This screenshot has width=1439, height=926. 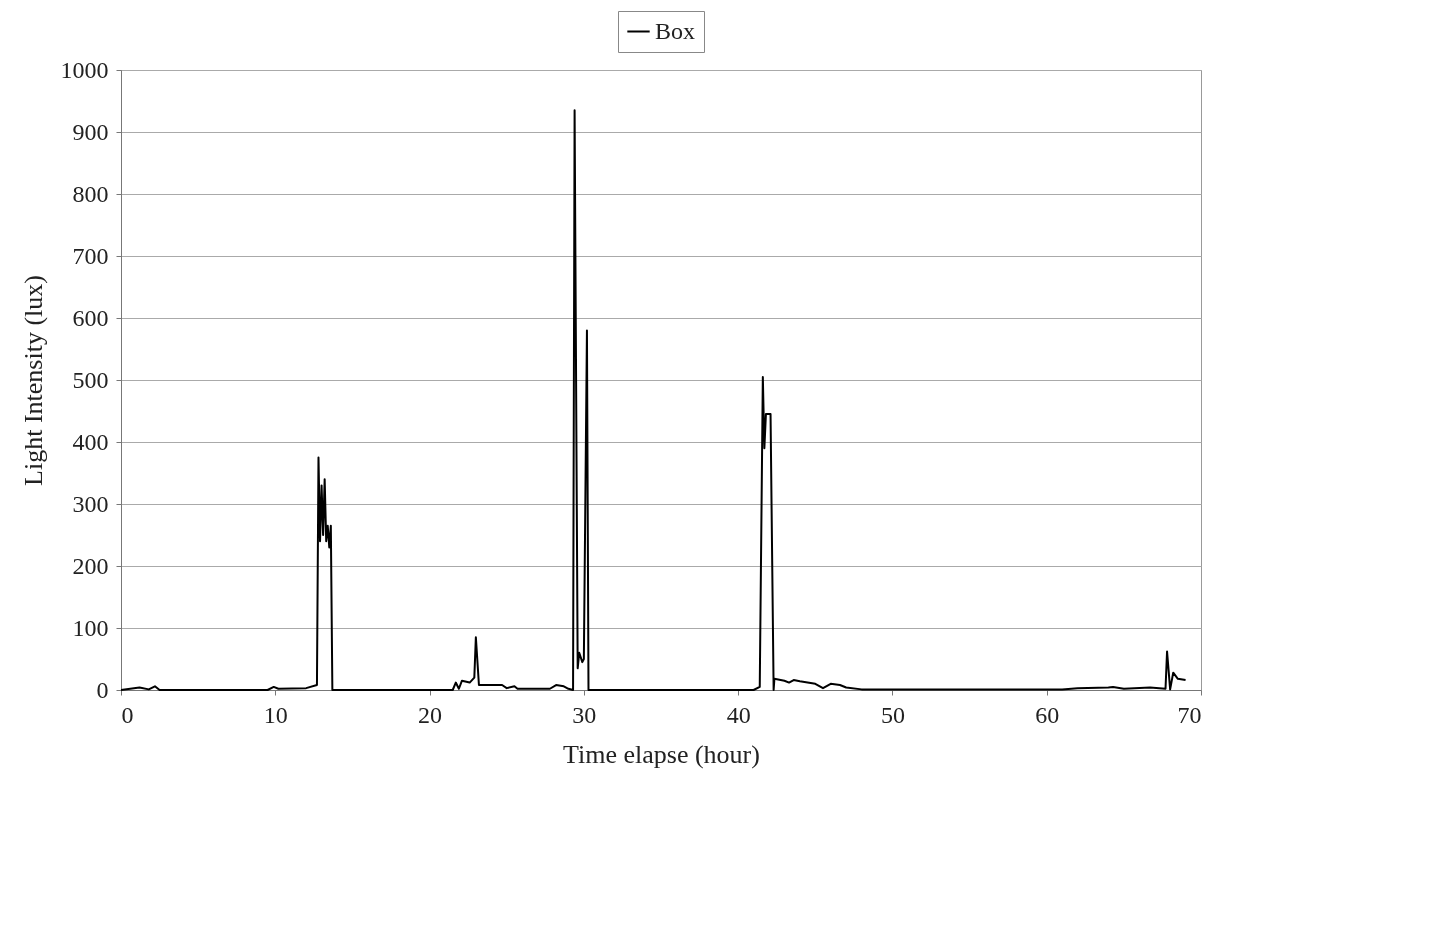 What do you see at coordinates (33, 380) in the screenshot?
I see `y-axis-title: Light Intensity (lux)` at bounding box center [33, 380].